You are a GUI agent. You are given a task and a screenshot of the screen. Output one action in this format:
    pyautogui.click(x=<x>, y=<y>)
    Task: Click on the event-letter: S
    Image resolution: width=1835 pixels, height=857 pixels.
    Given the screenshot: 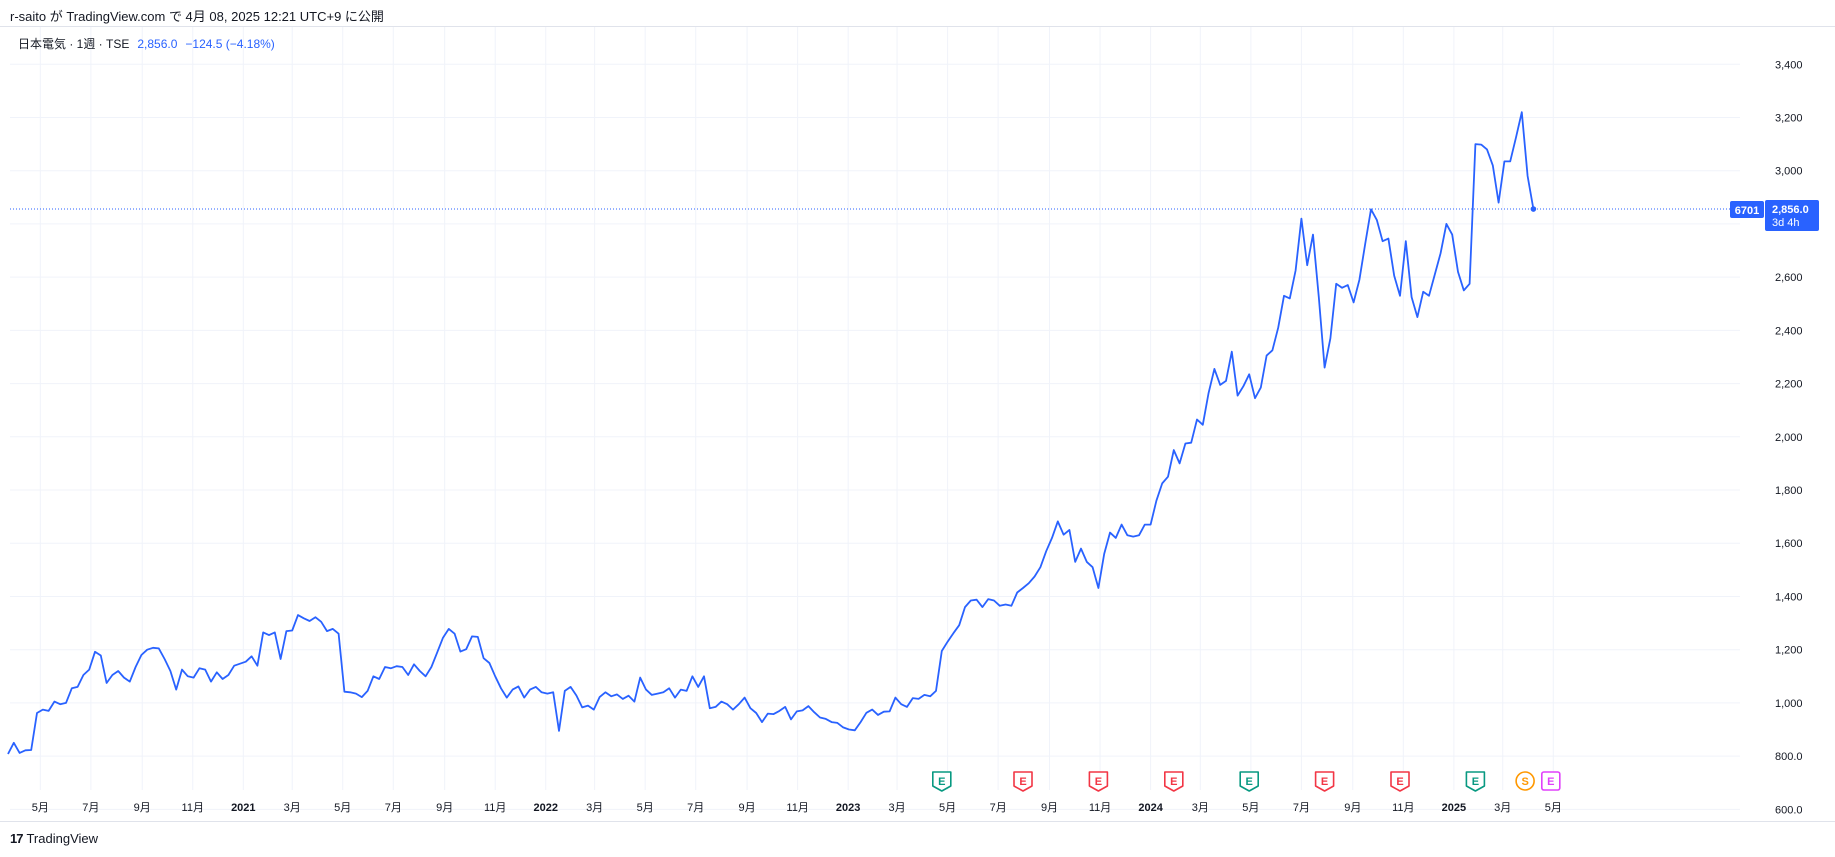 What is the action you would take?
    pyautogui.click(x=1524, y=782)
    